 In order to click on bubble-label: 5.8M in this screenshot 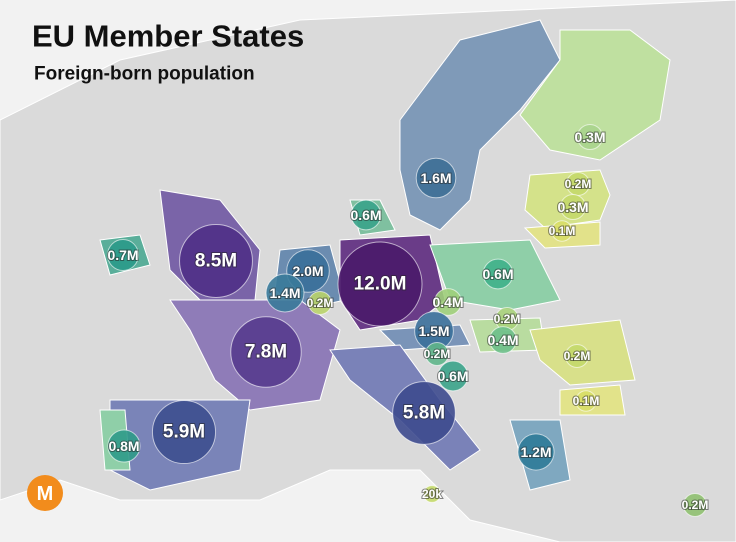, I will do `click(424, 413)`.